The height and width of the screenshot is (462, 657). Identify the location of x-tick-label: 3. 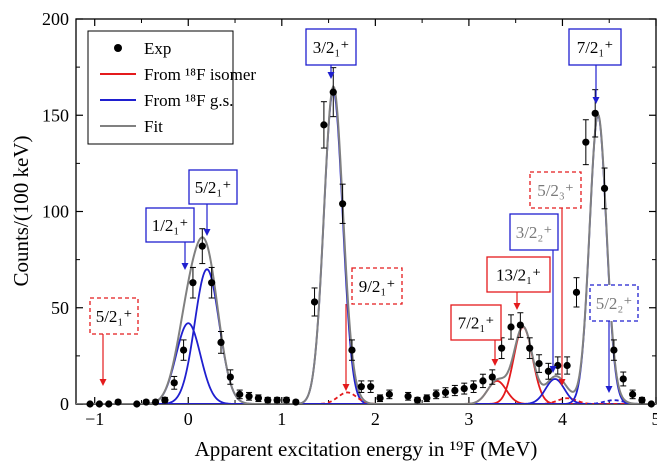
(468, 419).